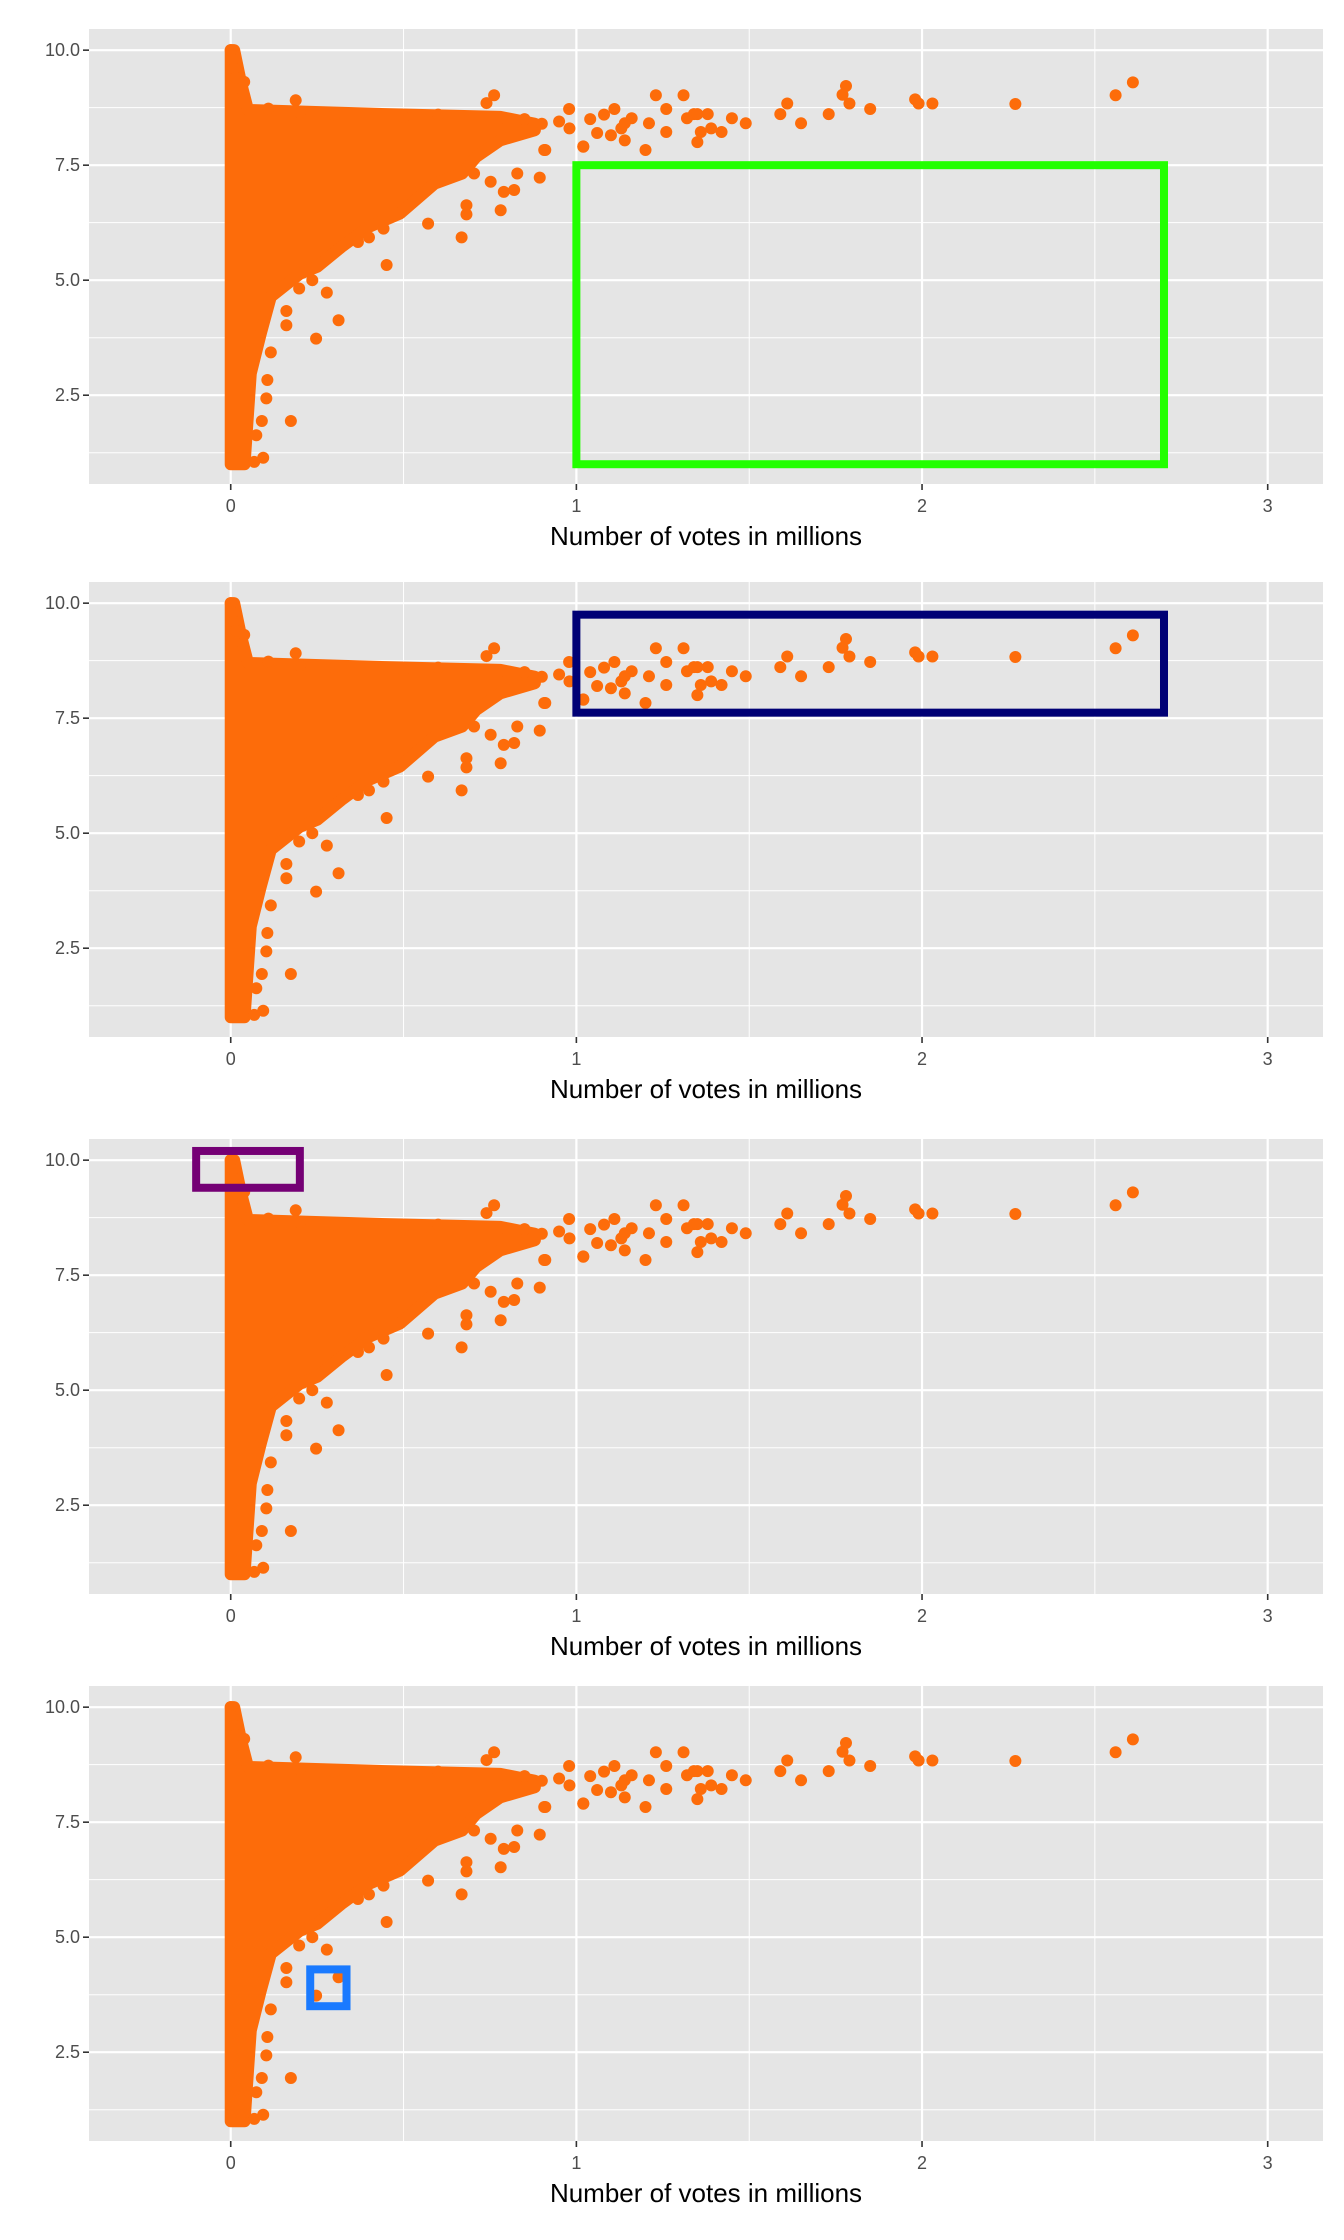 The width and height of the screenshot is (1344, 2240). Describe the element at coordinates (576, 1616) in the screenshot. I see `x-tick-label: 1` at that location.